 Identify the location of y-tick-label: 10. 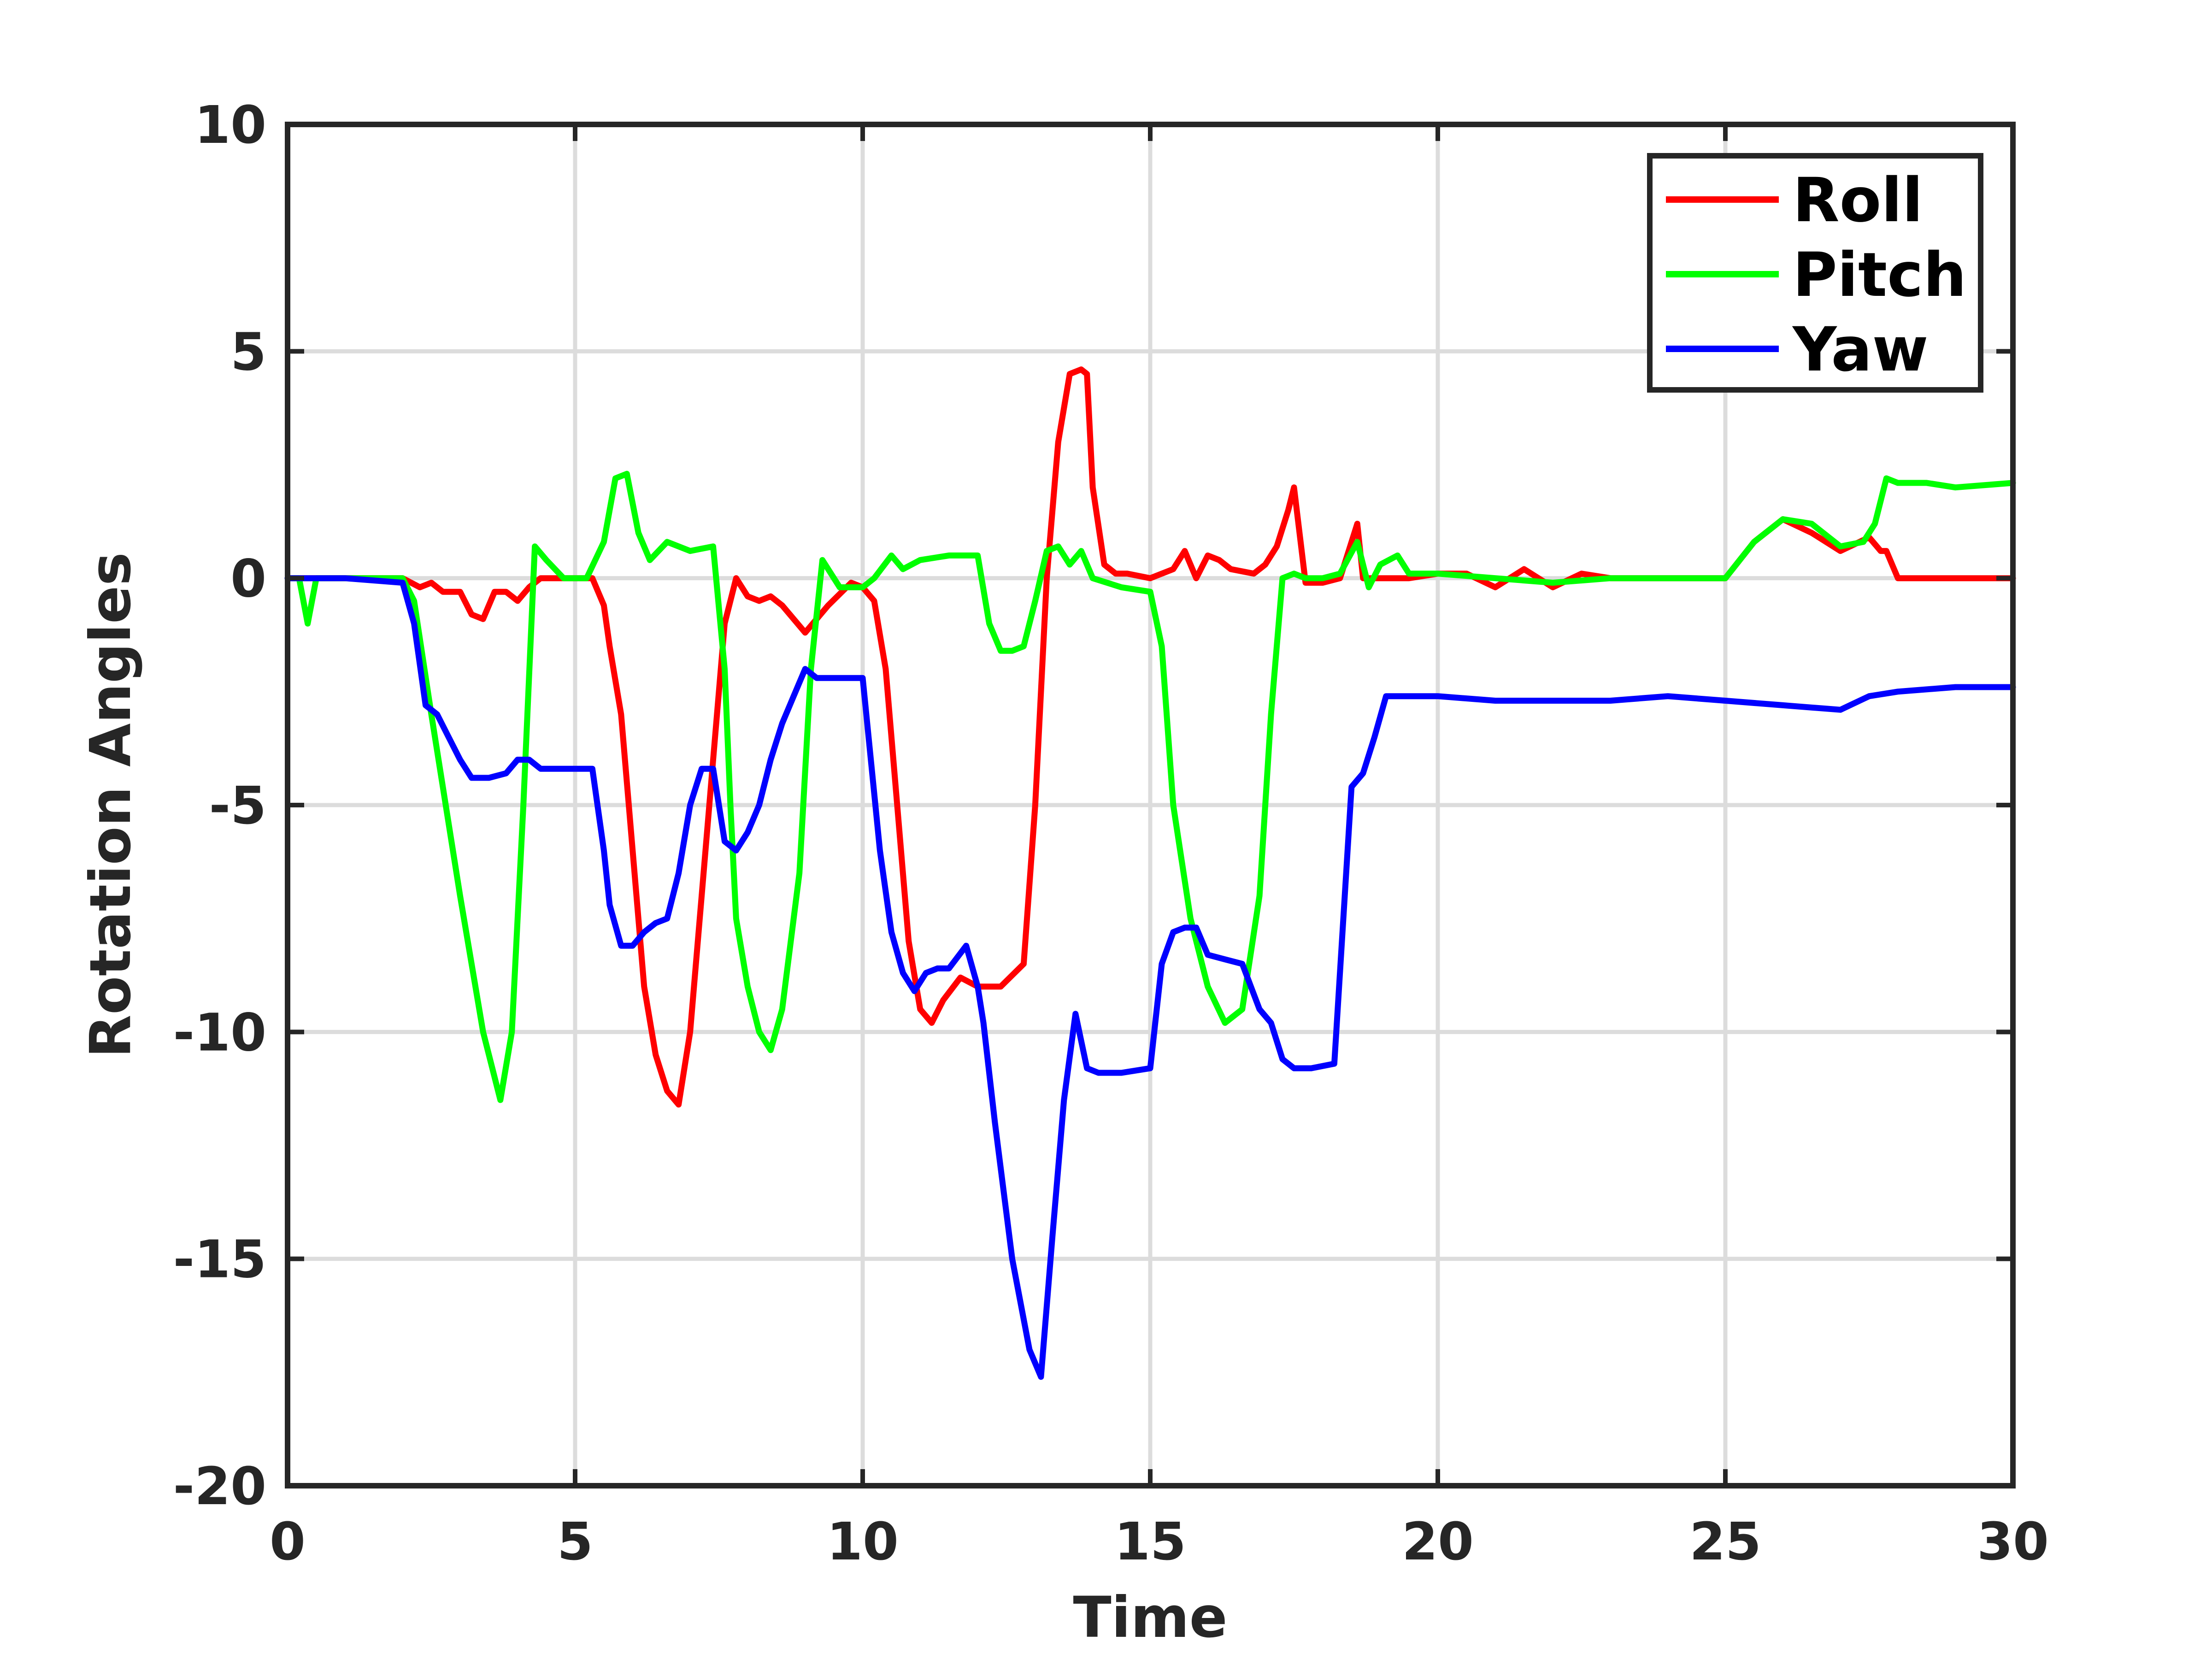
(230, 125).